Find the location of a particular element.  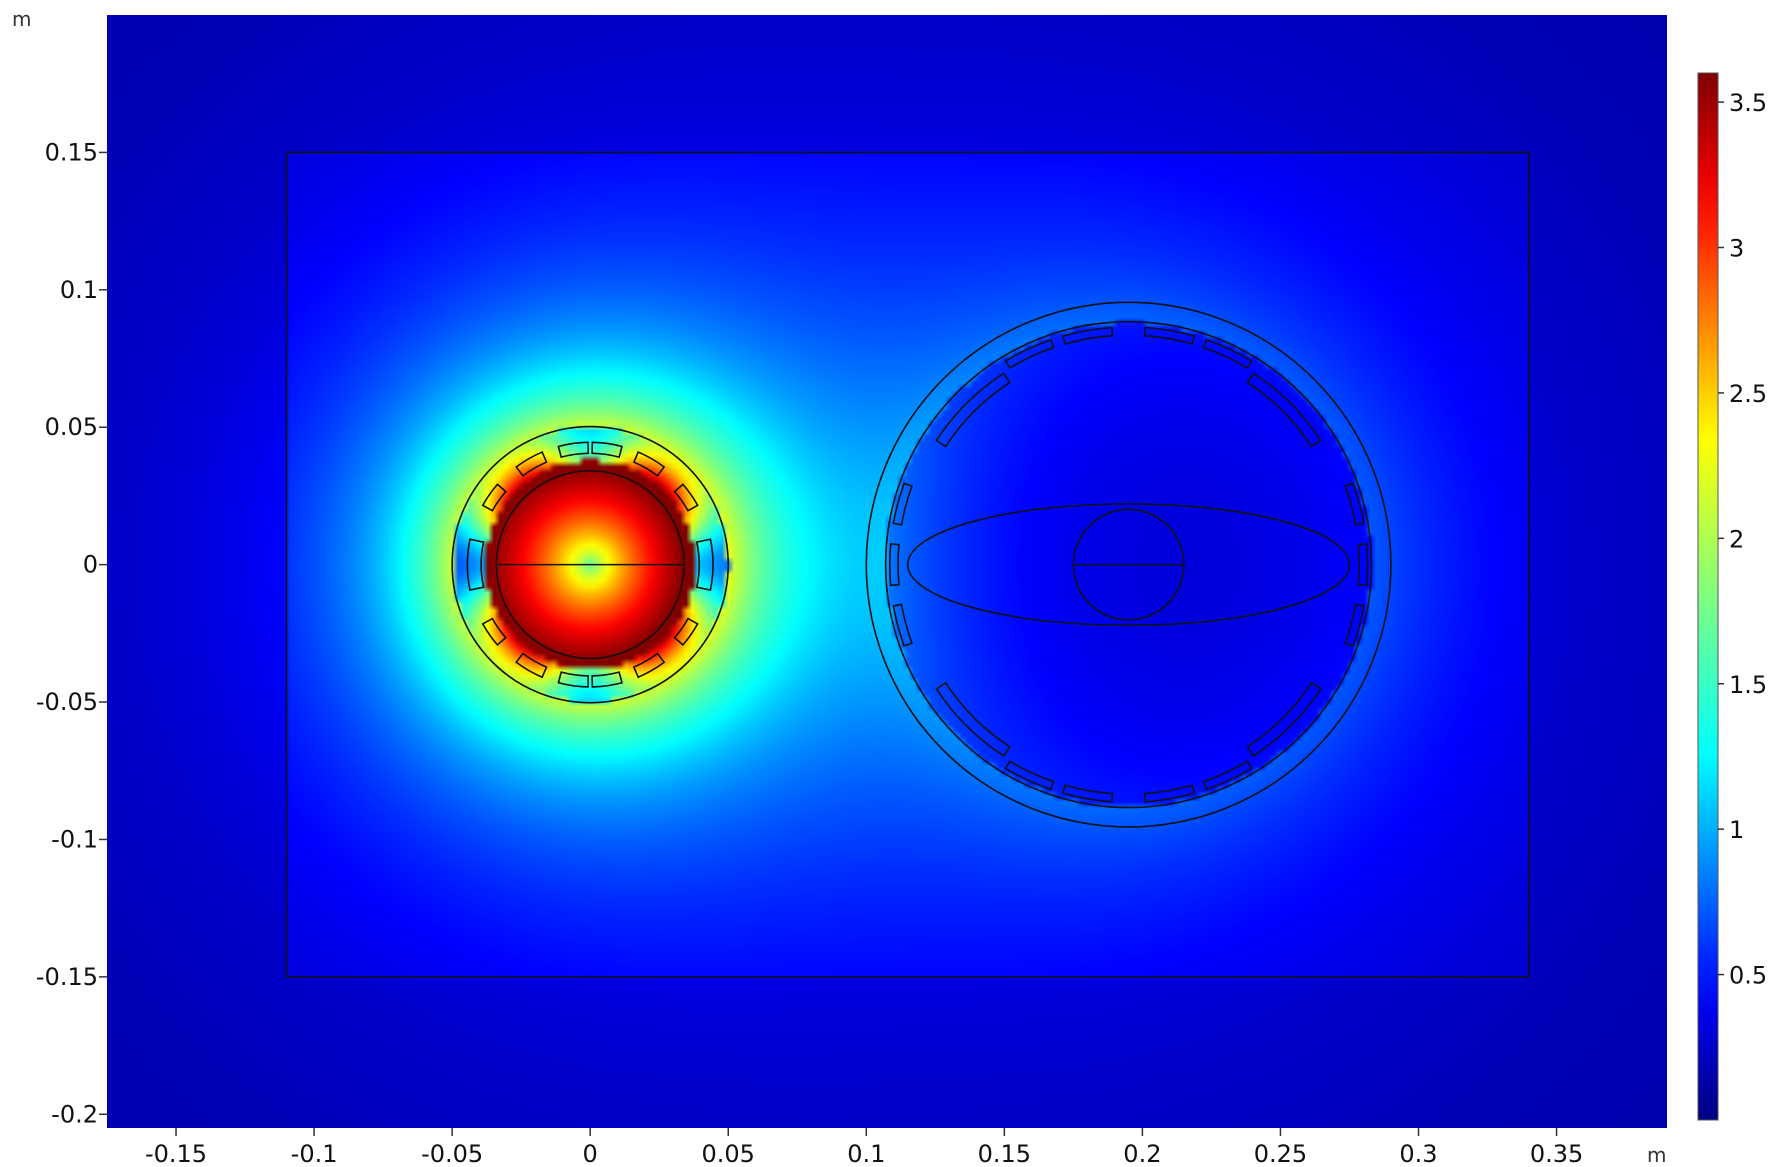

colorbar-bar is located at coordinates (1708, 596).